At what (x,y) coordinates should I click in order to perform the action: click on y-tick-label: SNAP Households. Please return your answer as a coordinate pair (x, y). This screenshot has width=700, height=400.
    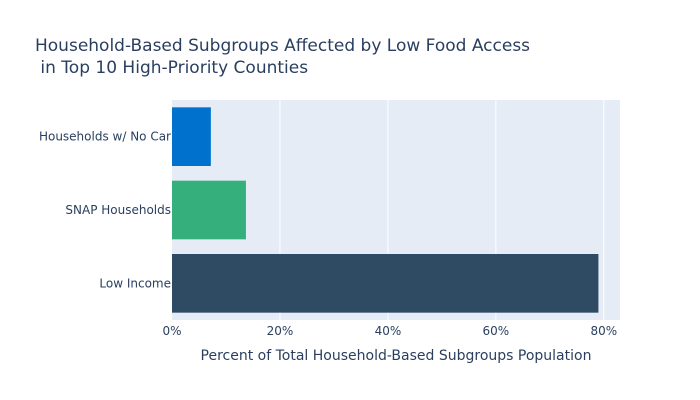
    Looking at the image, I should click on (118, 210).